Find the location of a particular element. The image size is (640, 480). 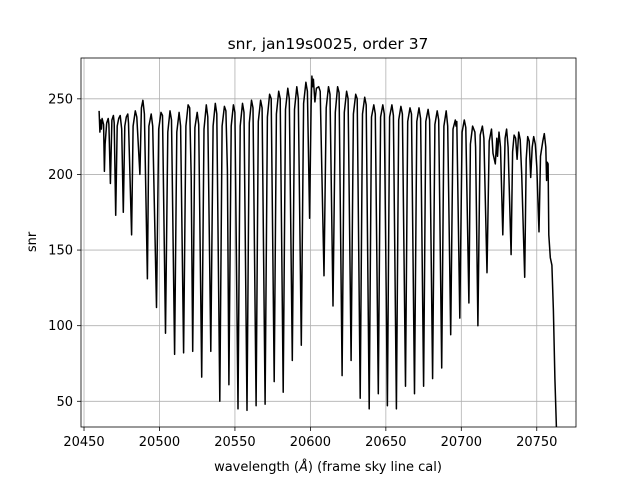

chart-title: snr, jan19s0025, order 37 is located at coordinates (328, 44).